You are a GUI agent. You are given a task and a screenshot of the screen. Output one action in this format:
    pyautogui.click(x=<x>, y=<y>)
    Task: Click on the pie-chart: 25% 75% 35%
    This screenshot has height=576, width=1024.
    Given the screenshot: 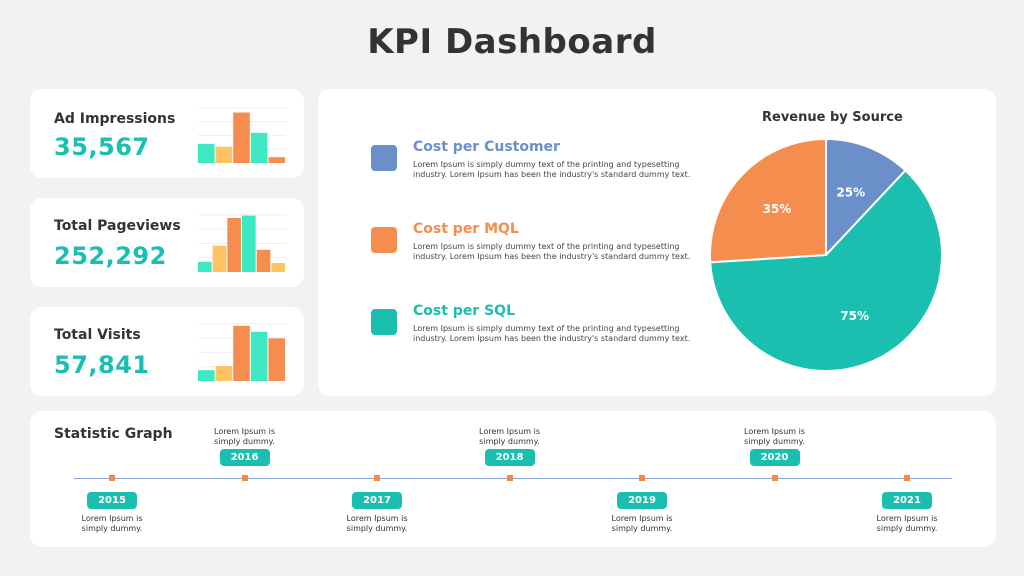 What is the action you would take?
    pyautogui.click(x=826, y=254)
    